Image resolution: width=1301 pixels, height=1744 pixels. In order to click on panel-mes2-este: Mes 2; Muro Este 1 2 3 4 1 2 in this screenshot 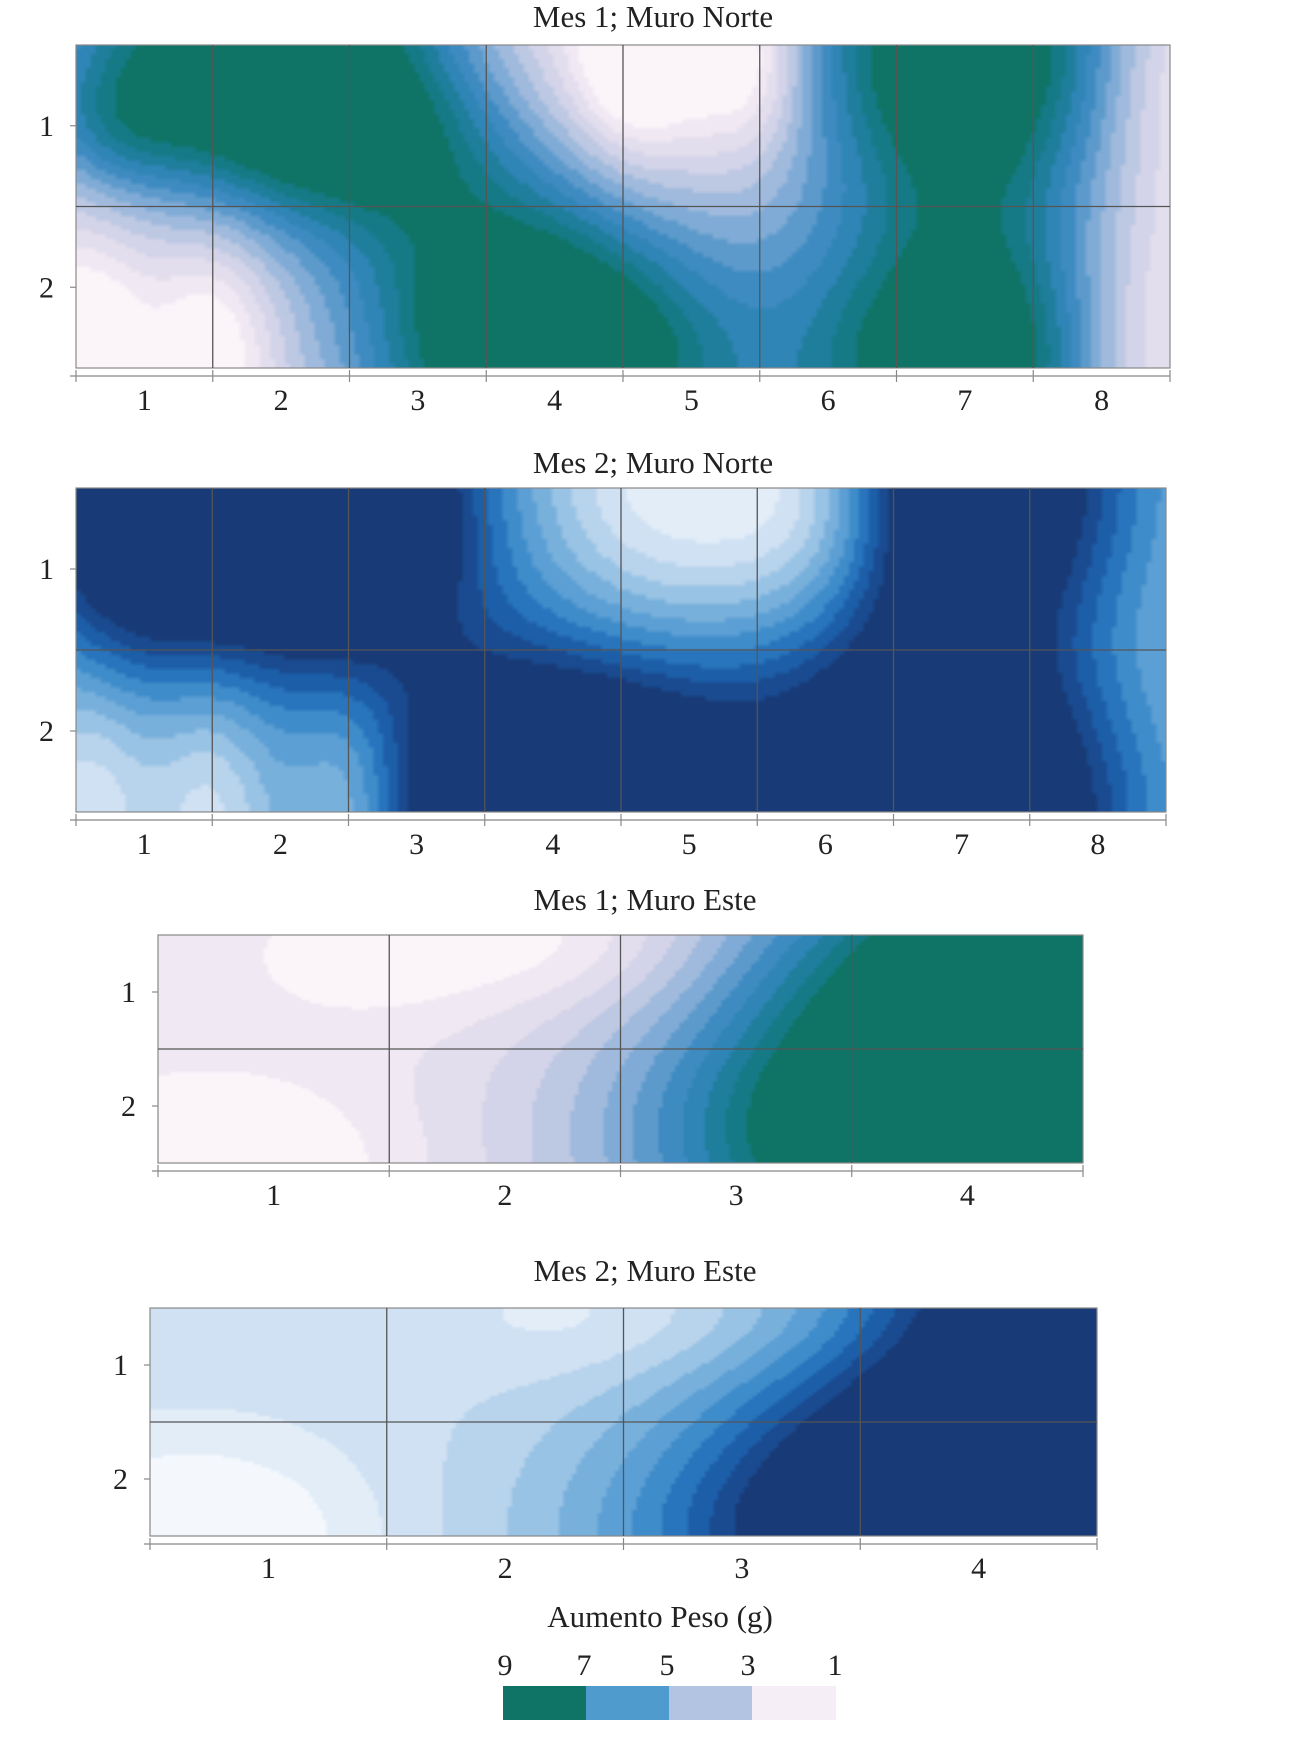, I will do `click(605, 1419)`.